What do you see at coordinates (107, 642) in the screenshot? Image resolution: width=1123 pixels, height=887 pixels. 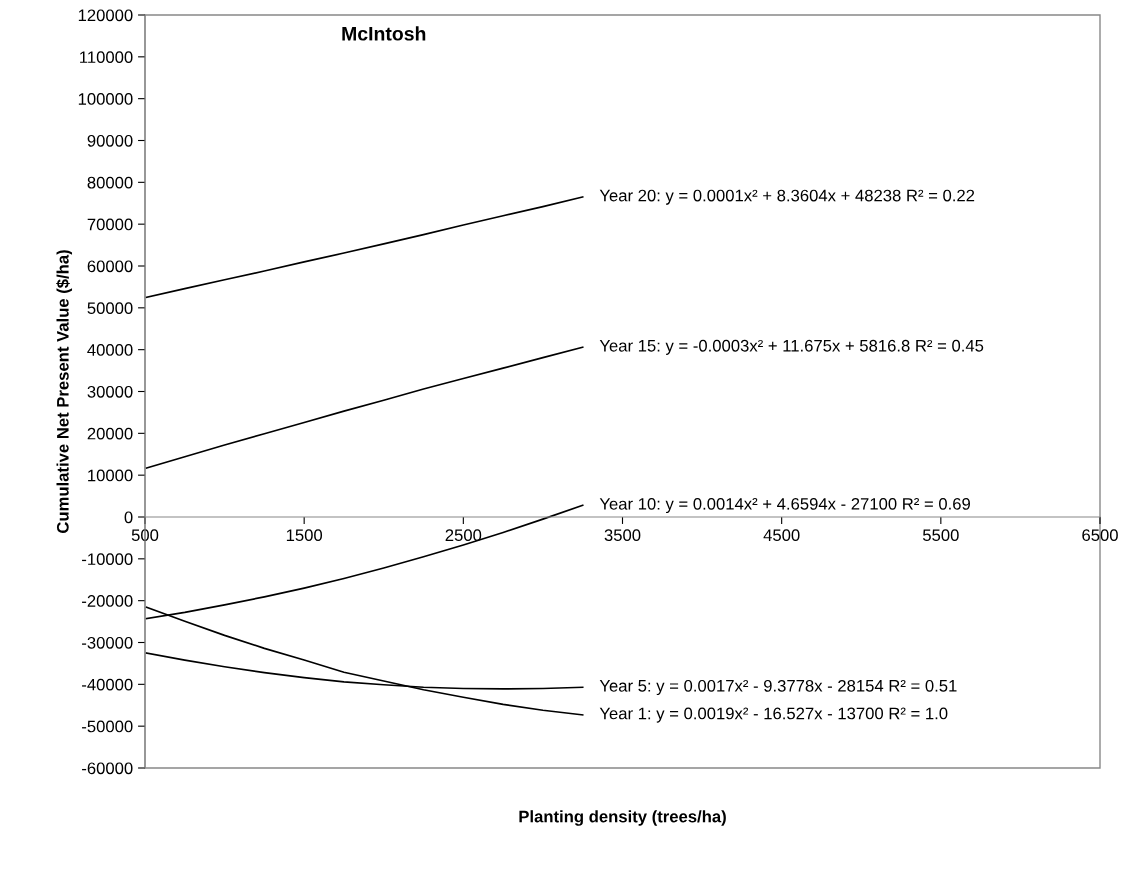 I see `y-tick-label: -30000` at bounding box center [107, 642].